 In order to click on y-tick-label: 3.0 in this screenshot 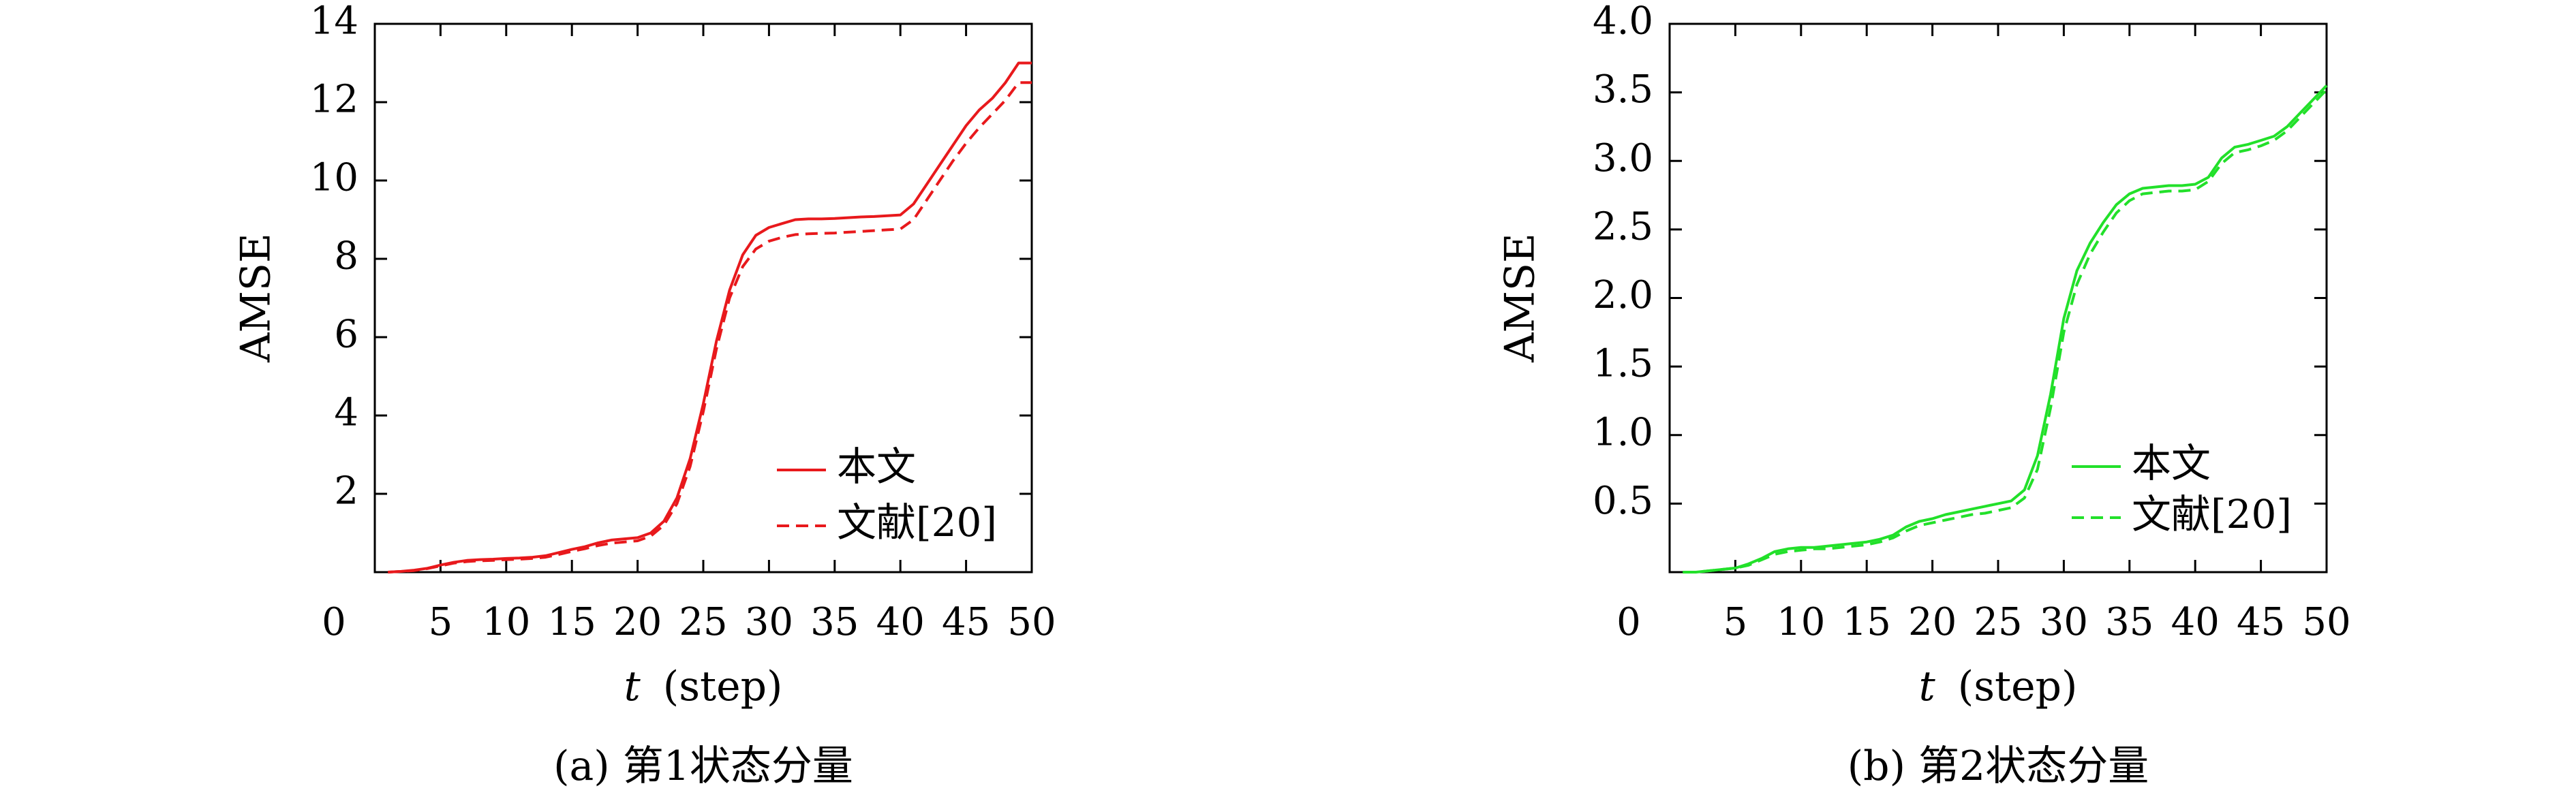, I will do `click(1623, 158)`.